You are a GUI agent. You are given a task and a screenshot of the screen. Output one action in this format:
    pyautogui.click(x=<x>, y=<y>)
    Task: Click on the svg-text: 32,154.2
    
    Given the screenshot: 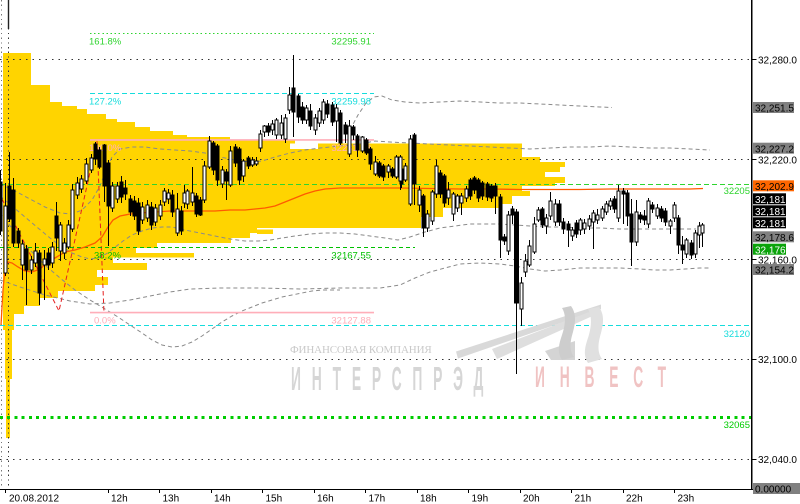 What is the action you would take?
    pyautogui.click(x=774, y=271)
    